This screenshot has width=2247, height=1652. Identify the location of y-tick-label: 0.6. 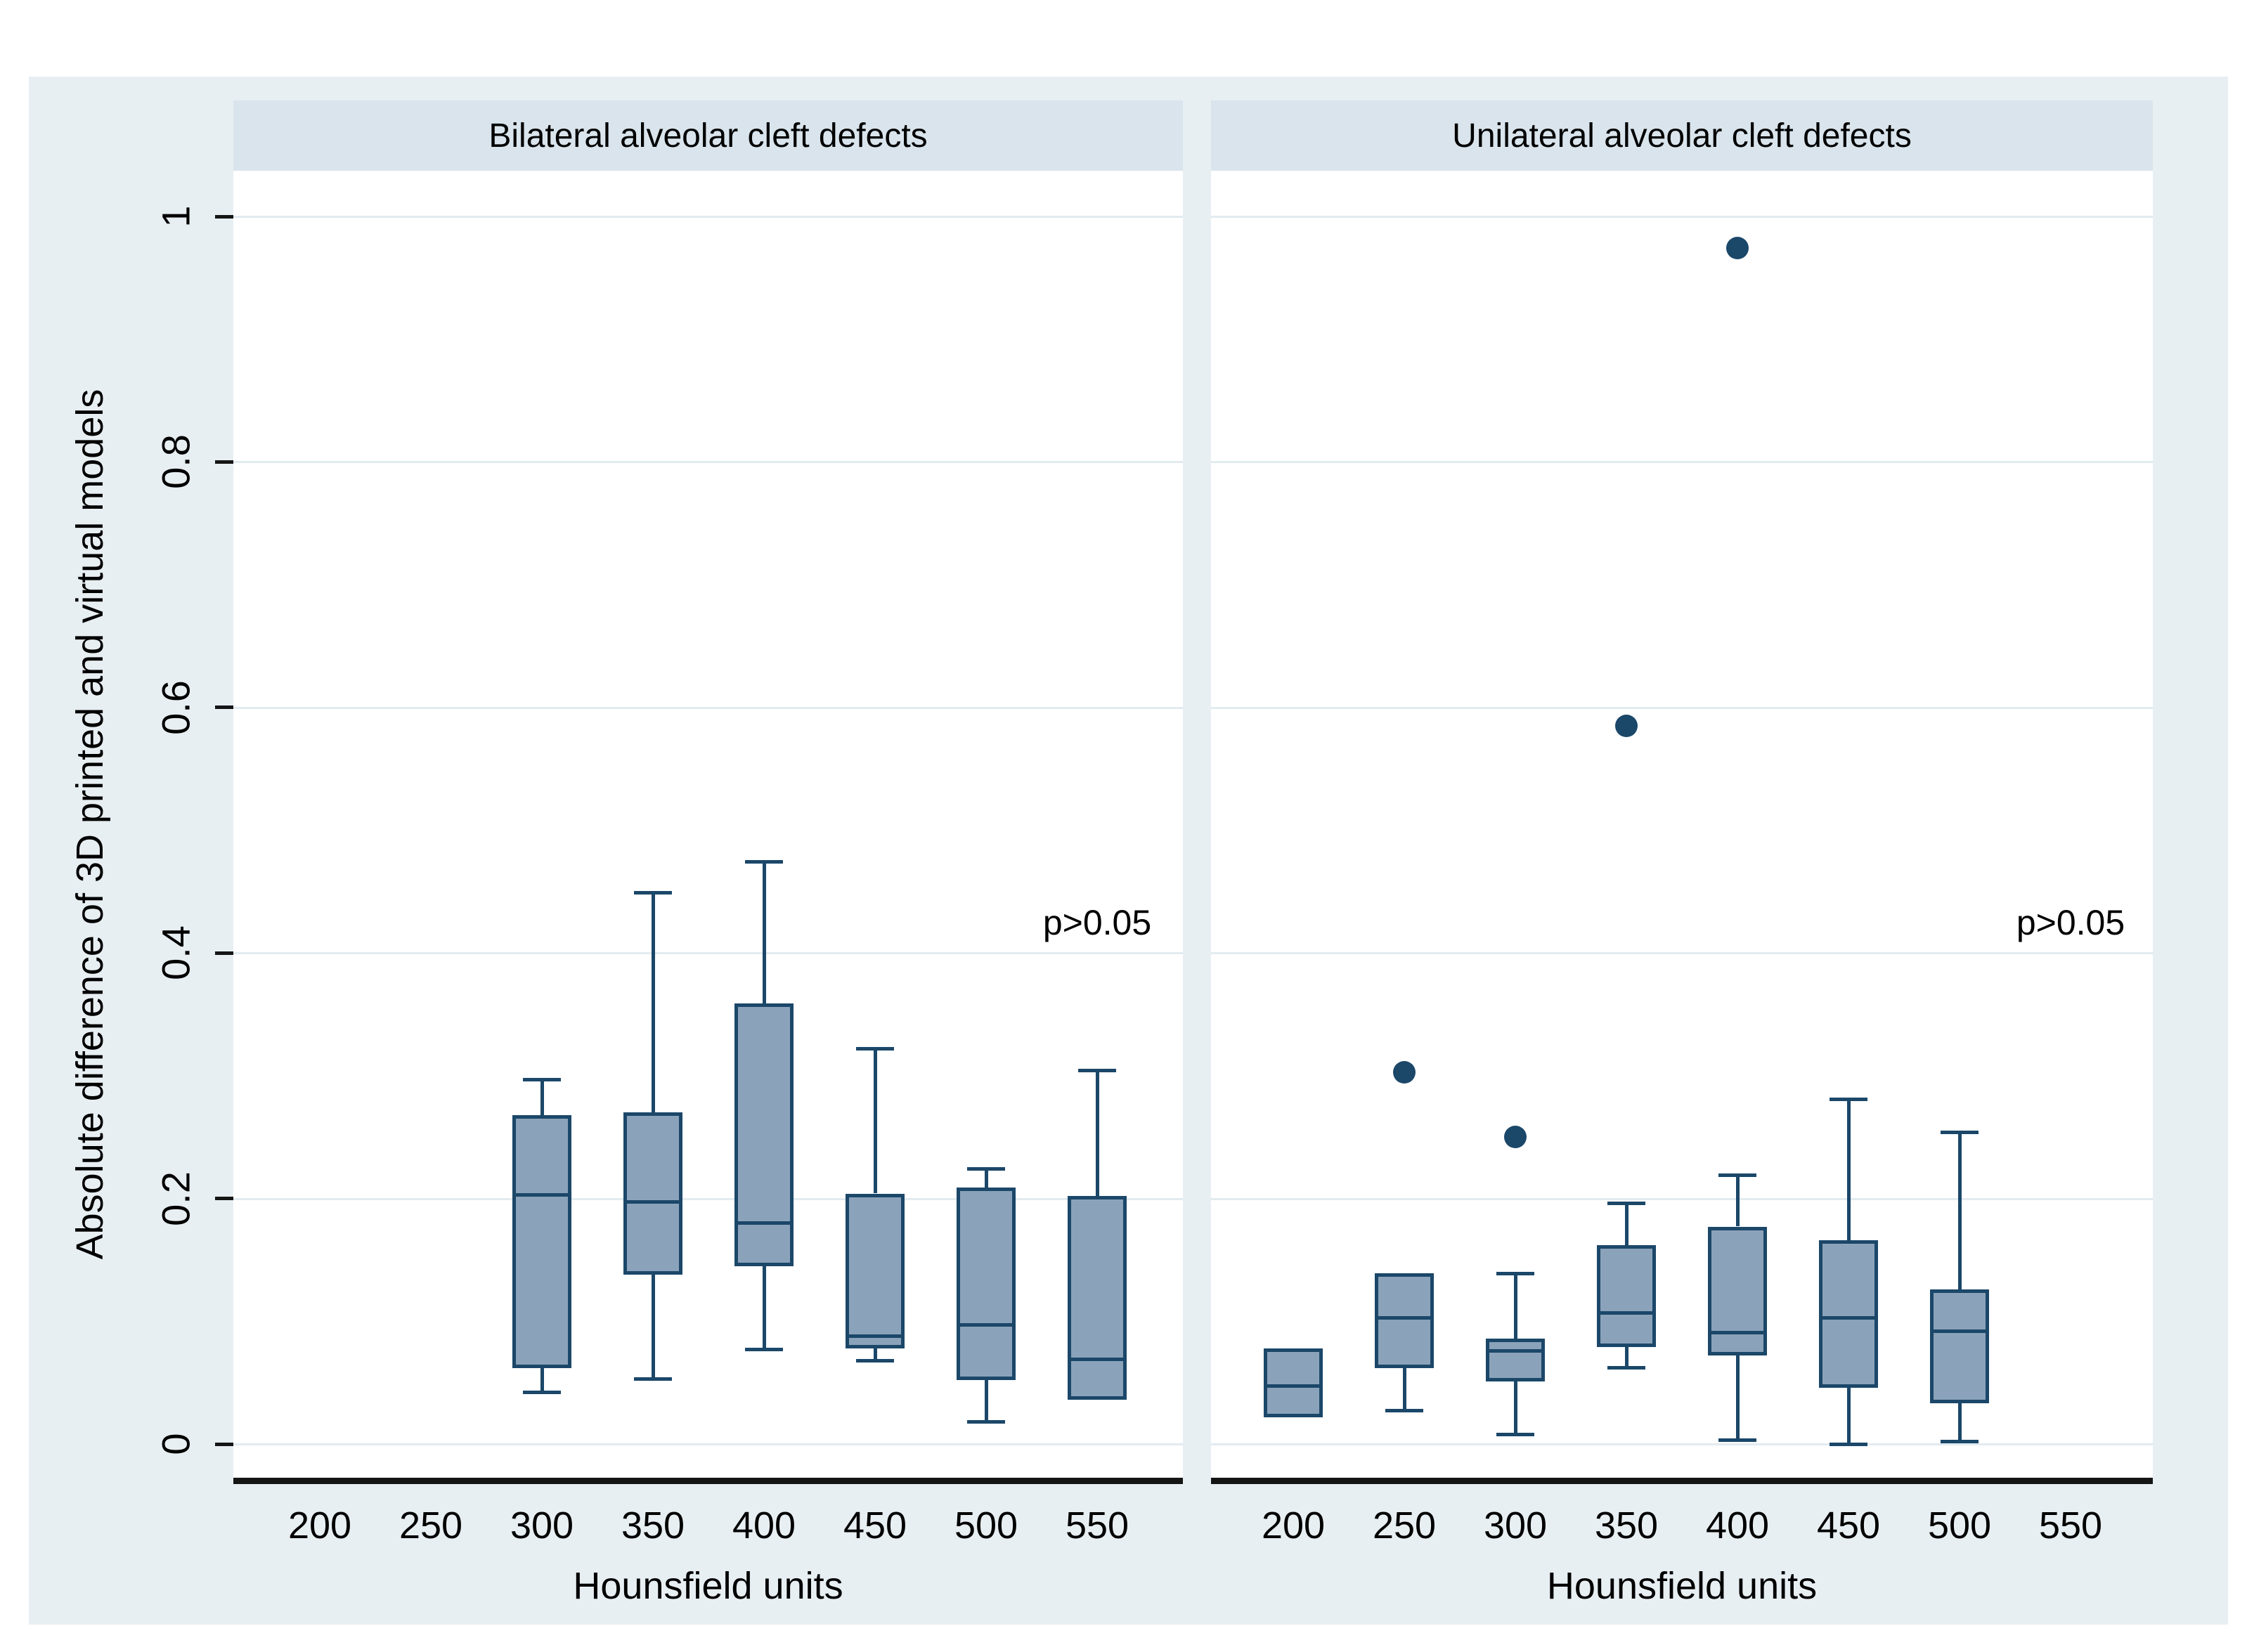
(176, 707).